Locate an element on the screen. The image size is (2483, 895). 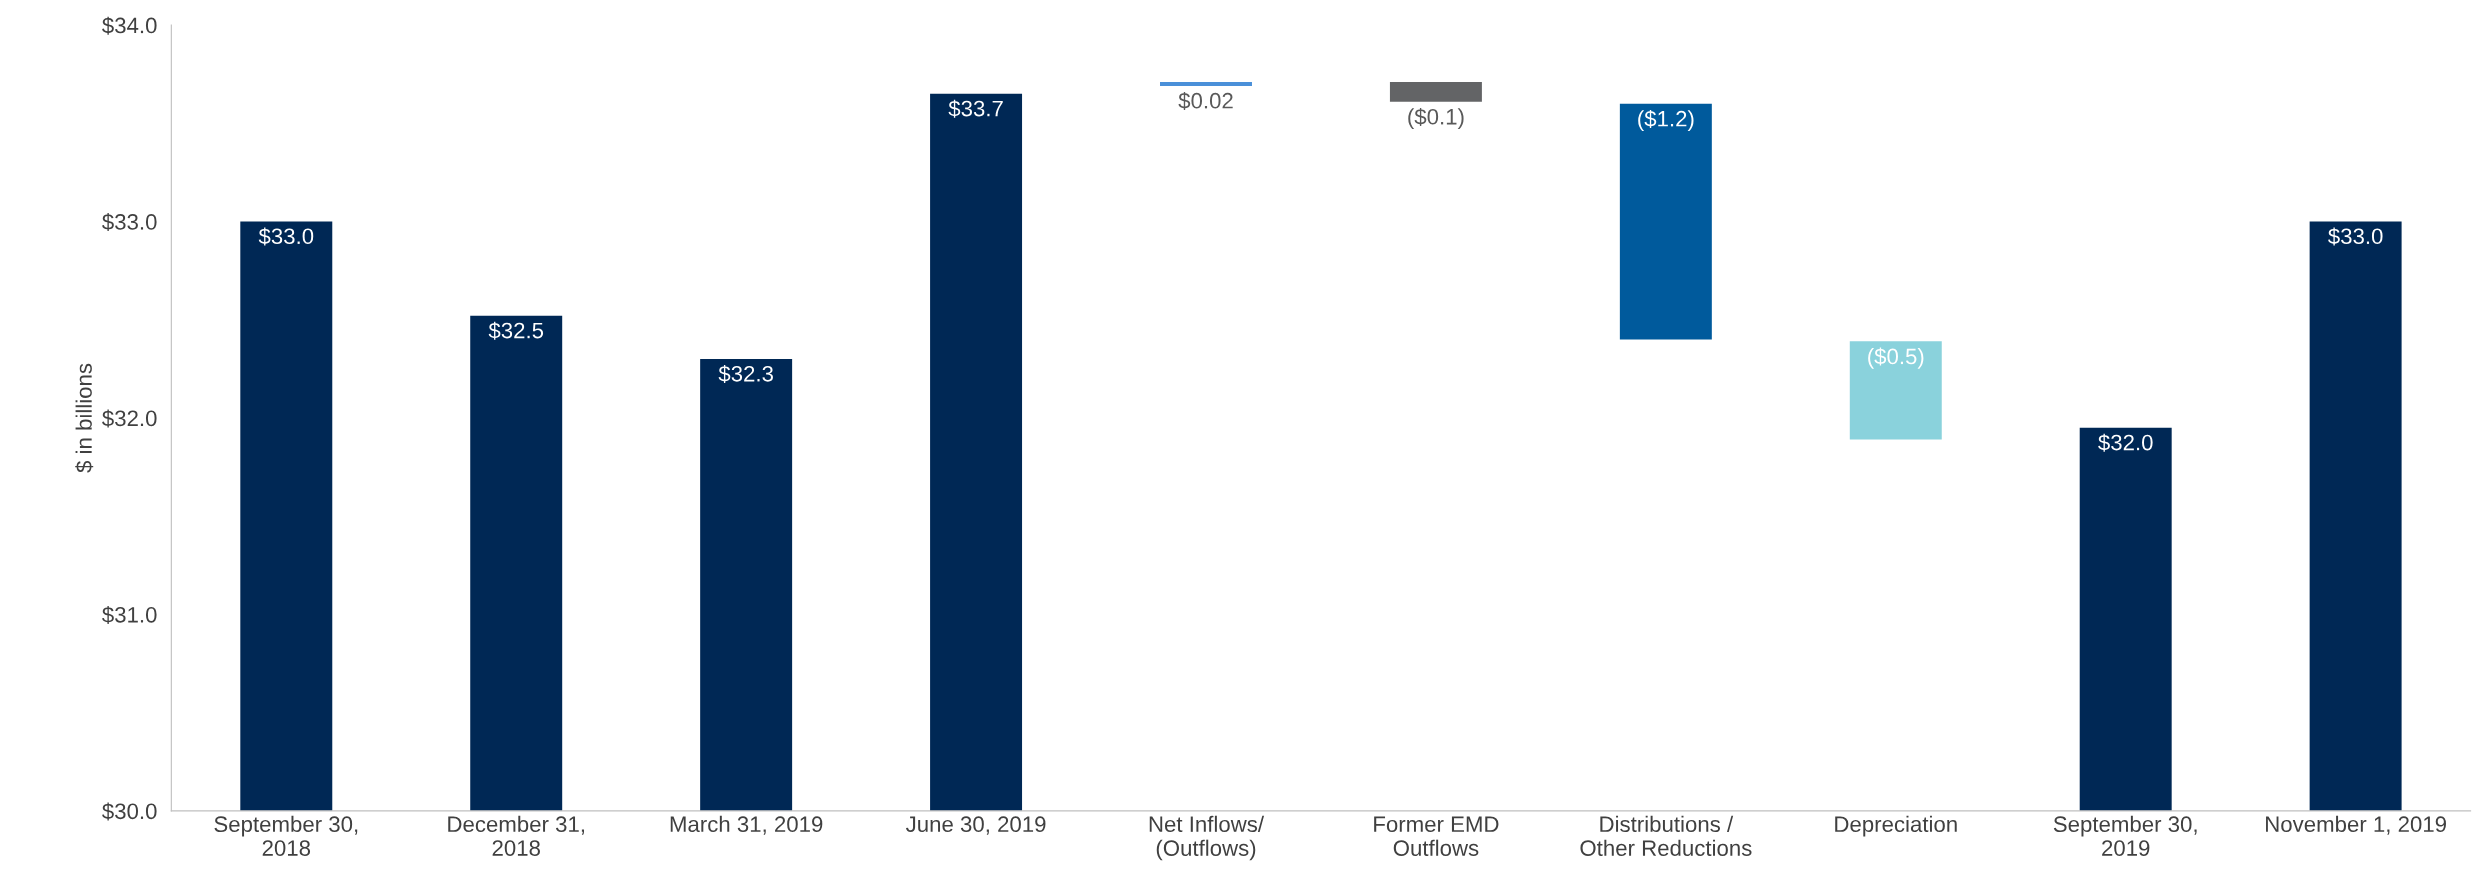
y-tick-label: $34.0 is located at coordinates (129, 25).